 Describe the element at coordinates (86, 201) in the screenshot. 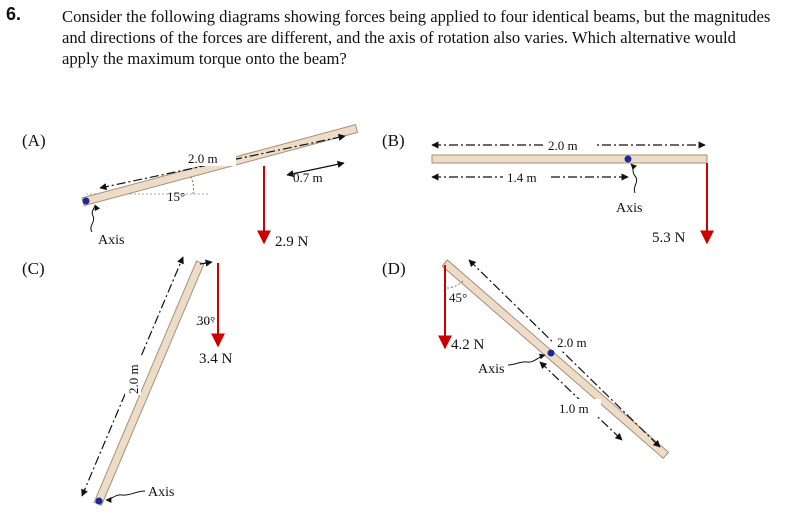

I see `panel-a-axis-point` at that location.